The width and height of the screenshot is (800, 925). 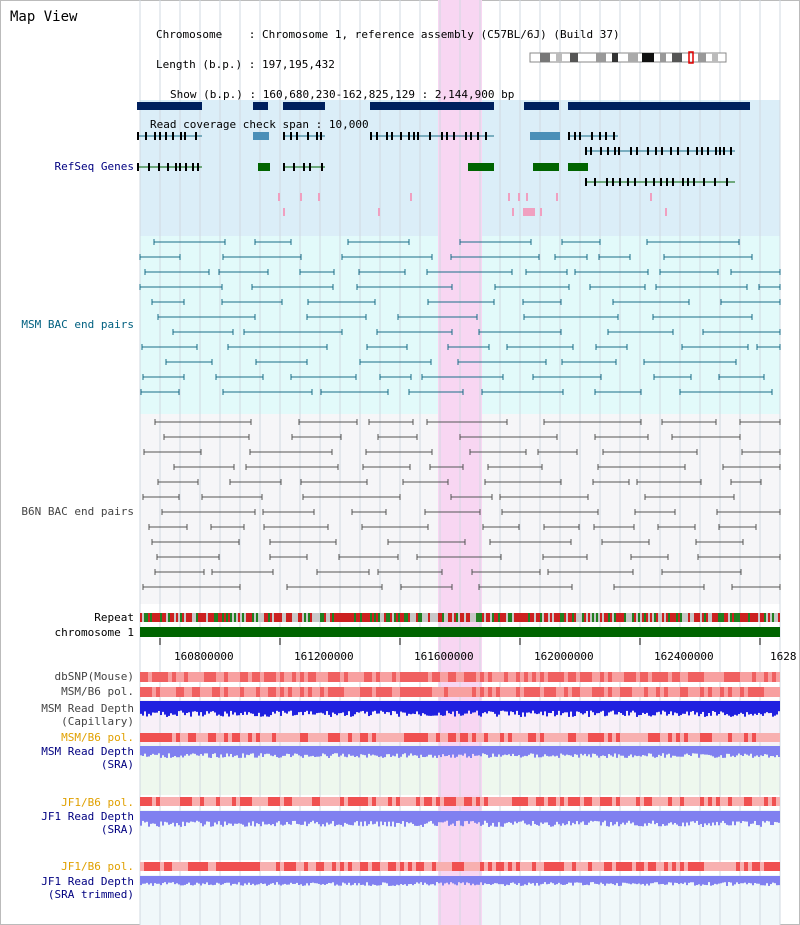 What do you see at coordinates (545, 136) in the screenshot?
I see `gene-block` at bounding box center [545, 136].